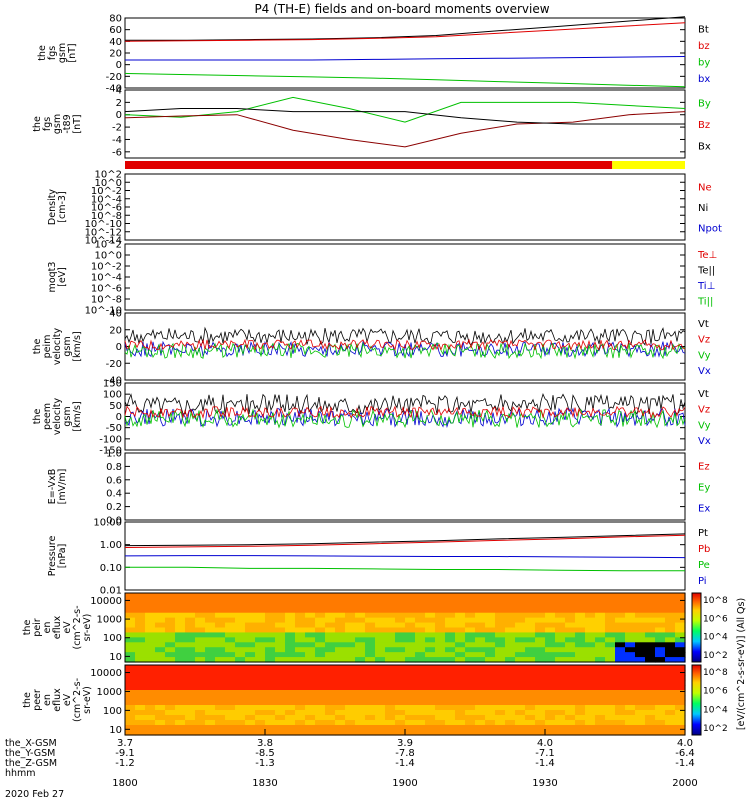 The height and width of the screenshot is (800, 750). Describe the element at coordinates (106, 191) in the screenshot. I see `y-tick-label: 10^-2` at that location.